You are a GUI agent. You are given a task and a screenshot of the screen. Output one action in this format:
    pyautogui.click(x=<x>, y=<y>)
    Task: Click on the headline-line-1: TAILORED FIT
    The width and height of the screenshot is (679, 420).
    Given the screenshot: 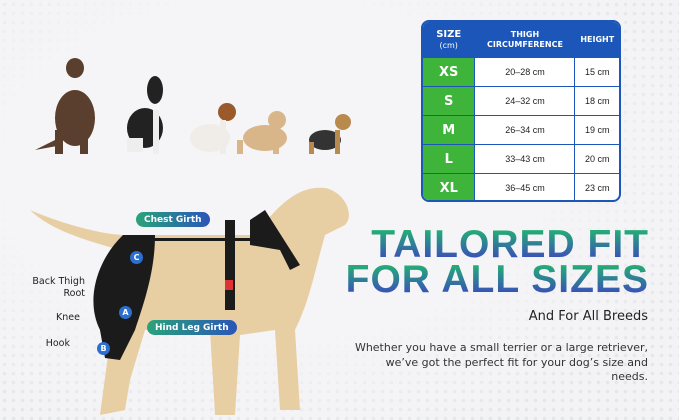 What is the action you would take?
    pyautogui.click(x=510, y=244)
    